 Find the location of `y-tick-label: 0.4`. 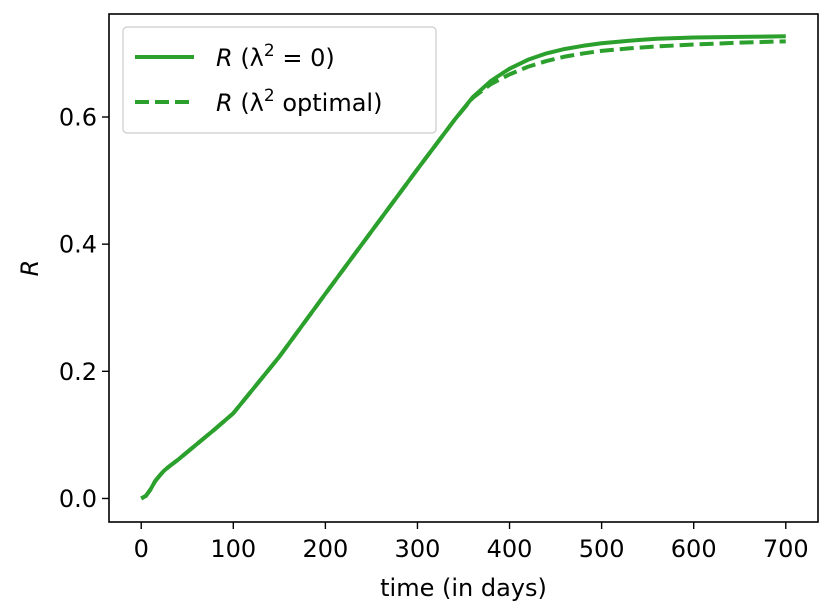

y-tick-label: 0.4 is located at coordinates (78, 245).